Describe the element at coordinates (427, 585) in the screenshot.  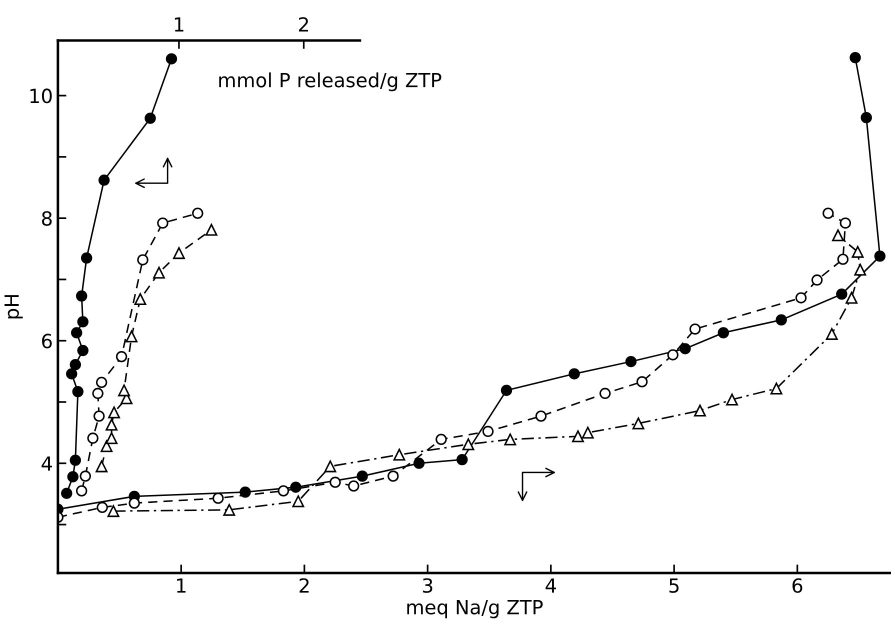
I see `x-tick-label: 3` at that location.